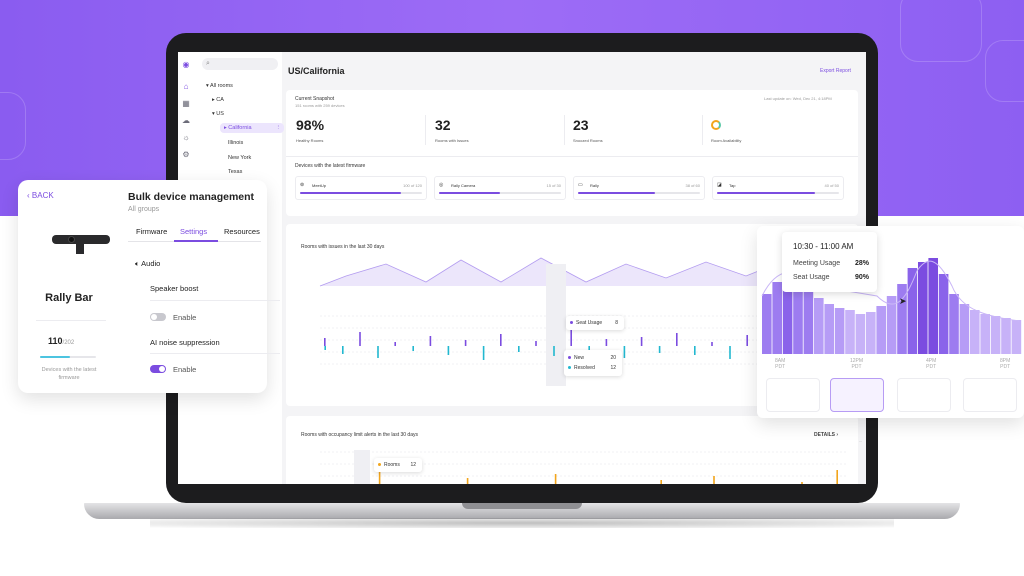  I want to click on decor-shape, so click(1004, 71).